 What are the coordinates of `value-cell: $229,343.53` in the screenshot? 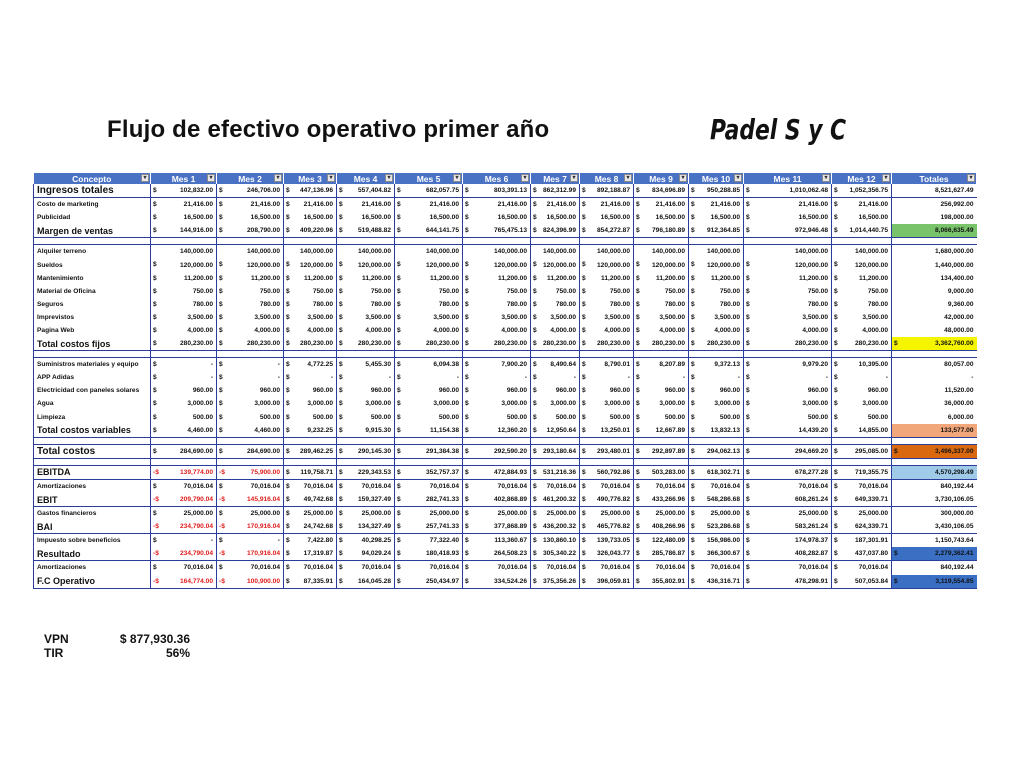 It's located at (365, 472).